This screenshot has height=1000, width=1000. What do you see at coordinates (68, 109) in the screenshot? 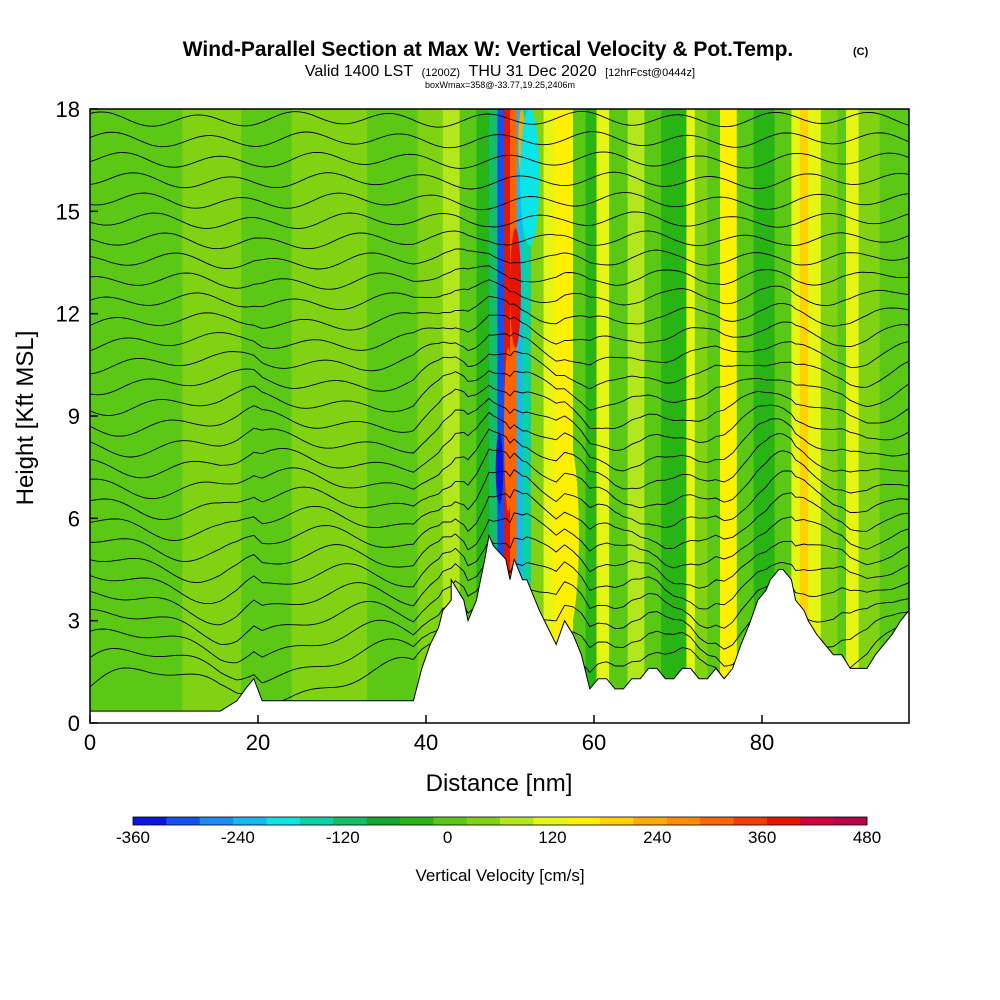
I see `y-tick-label: 18` at bounding box center [68, 109].